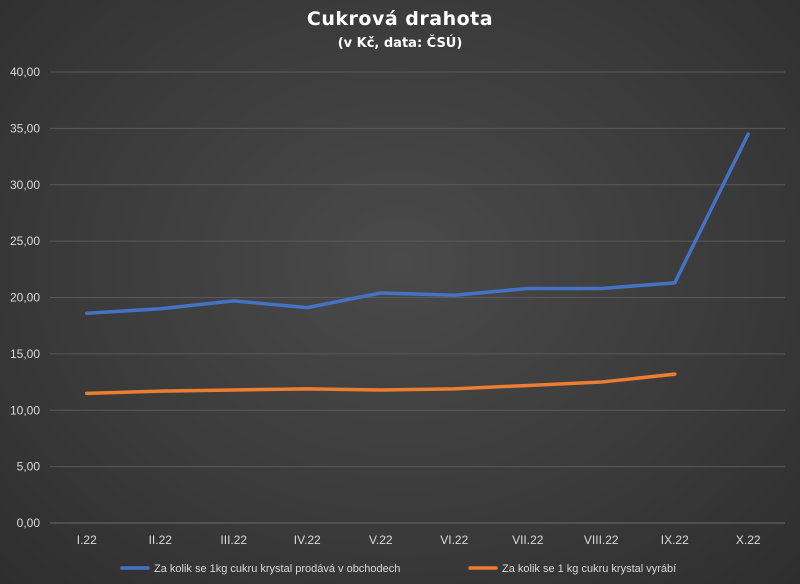  What do you see at coordinates (400, 19) in the screenshot?
I see `chart-title: Cukrová drahota` at bounding box center [400, 19].